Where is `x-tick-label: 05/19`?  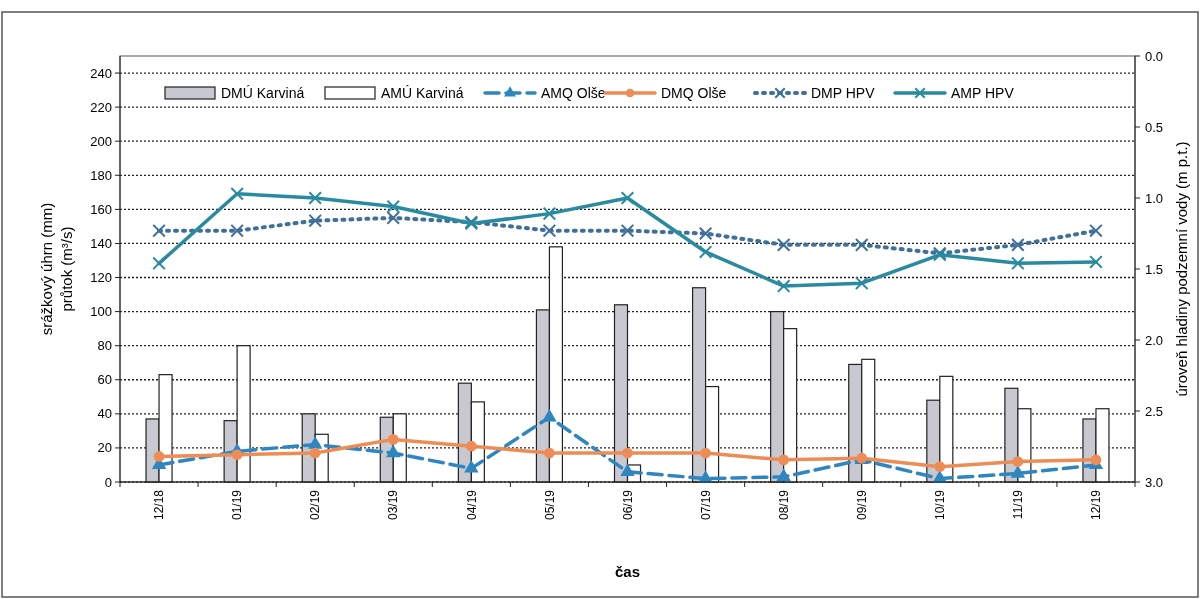
x-tick-label: 05/19 is located at coordinates (549, 505).